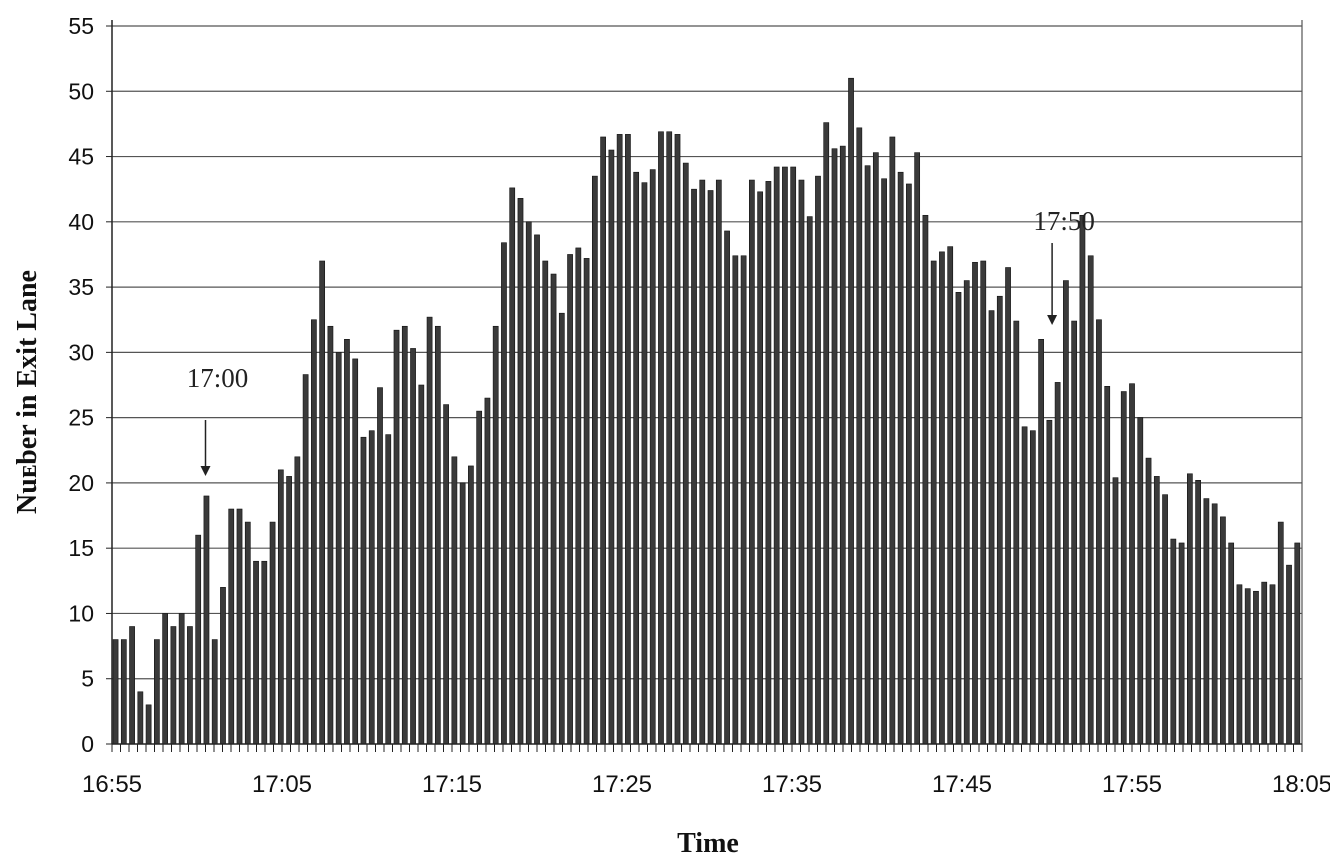 This screenshot has width=1330, height=860. I want to click on y-tick-label: 10, so click(81, 613).